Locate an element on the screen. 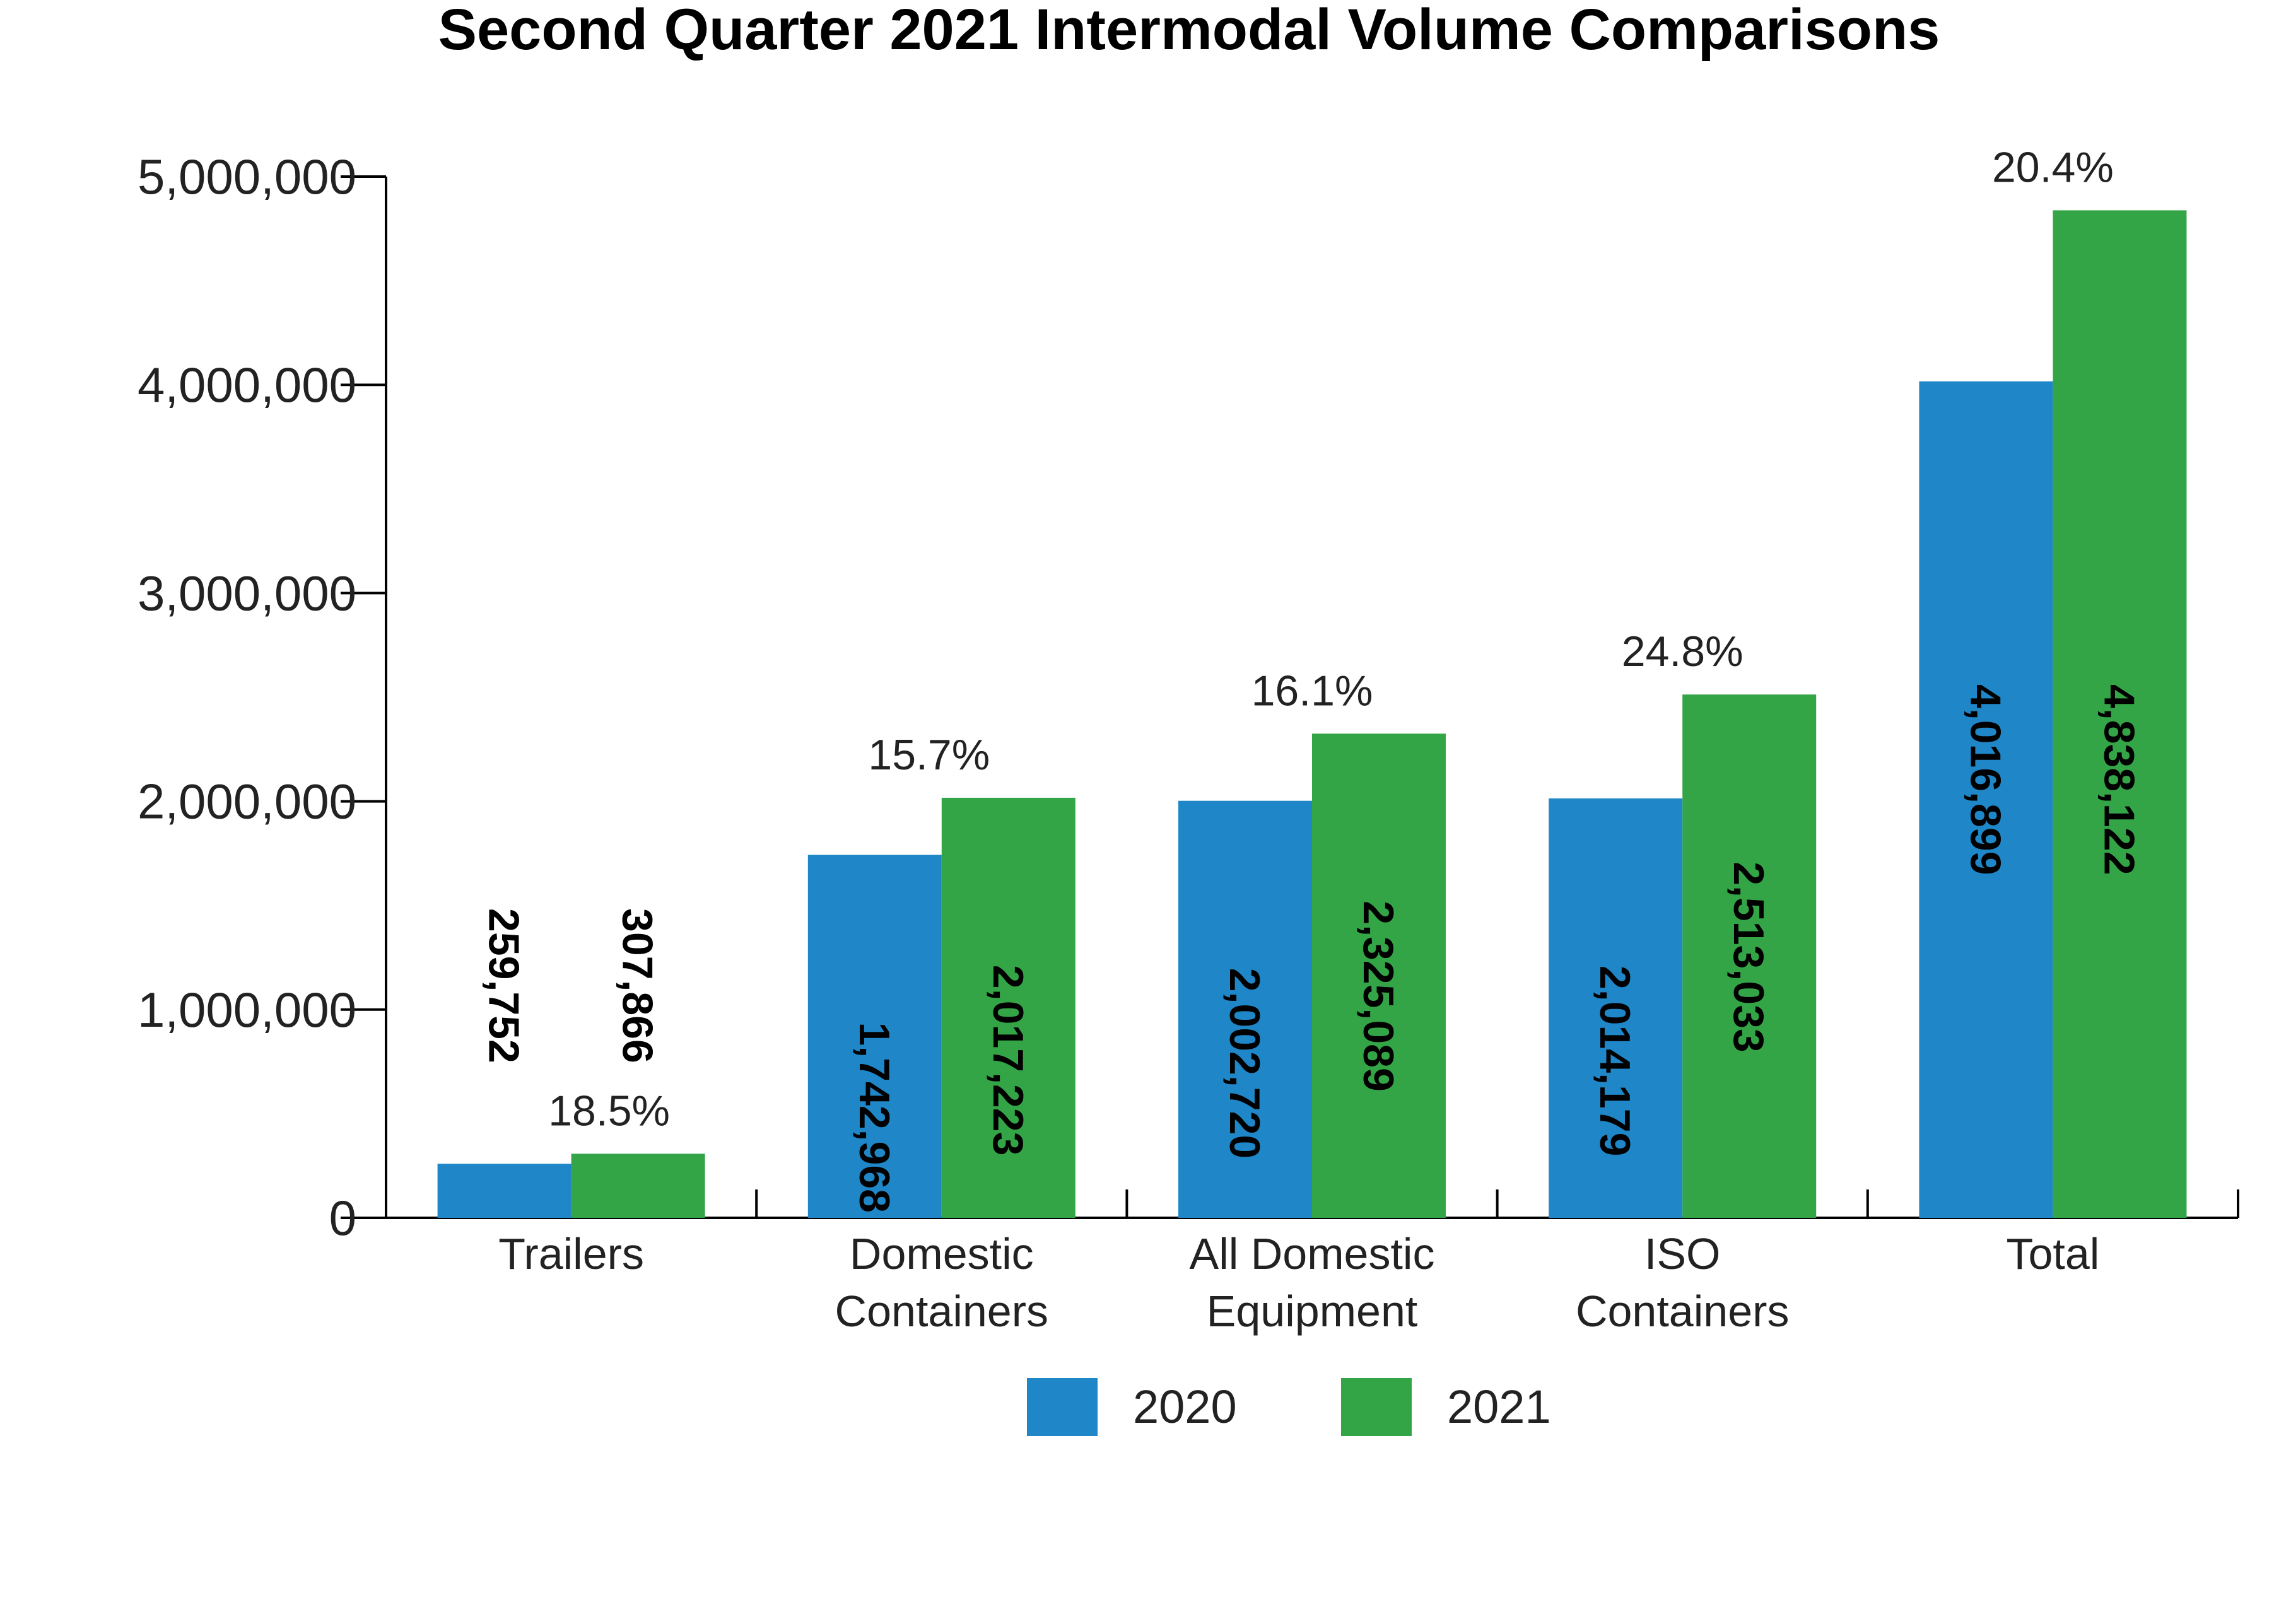 The height and width of the screenshot is (1624, 2274). value-label: 2,513,033 is located at coordinates (1749, 957).